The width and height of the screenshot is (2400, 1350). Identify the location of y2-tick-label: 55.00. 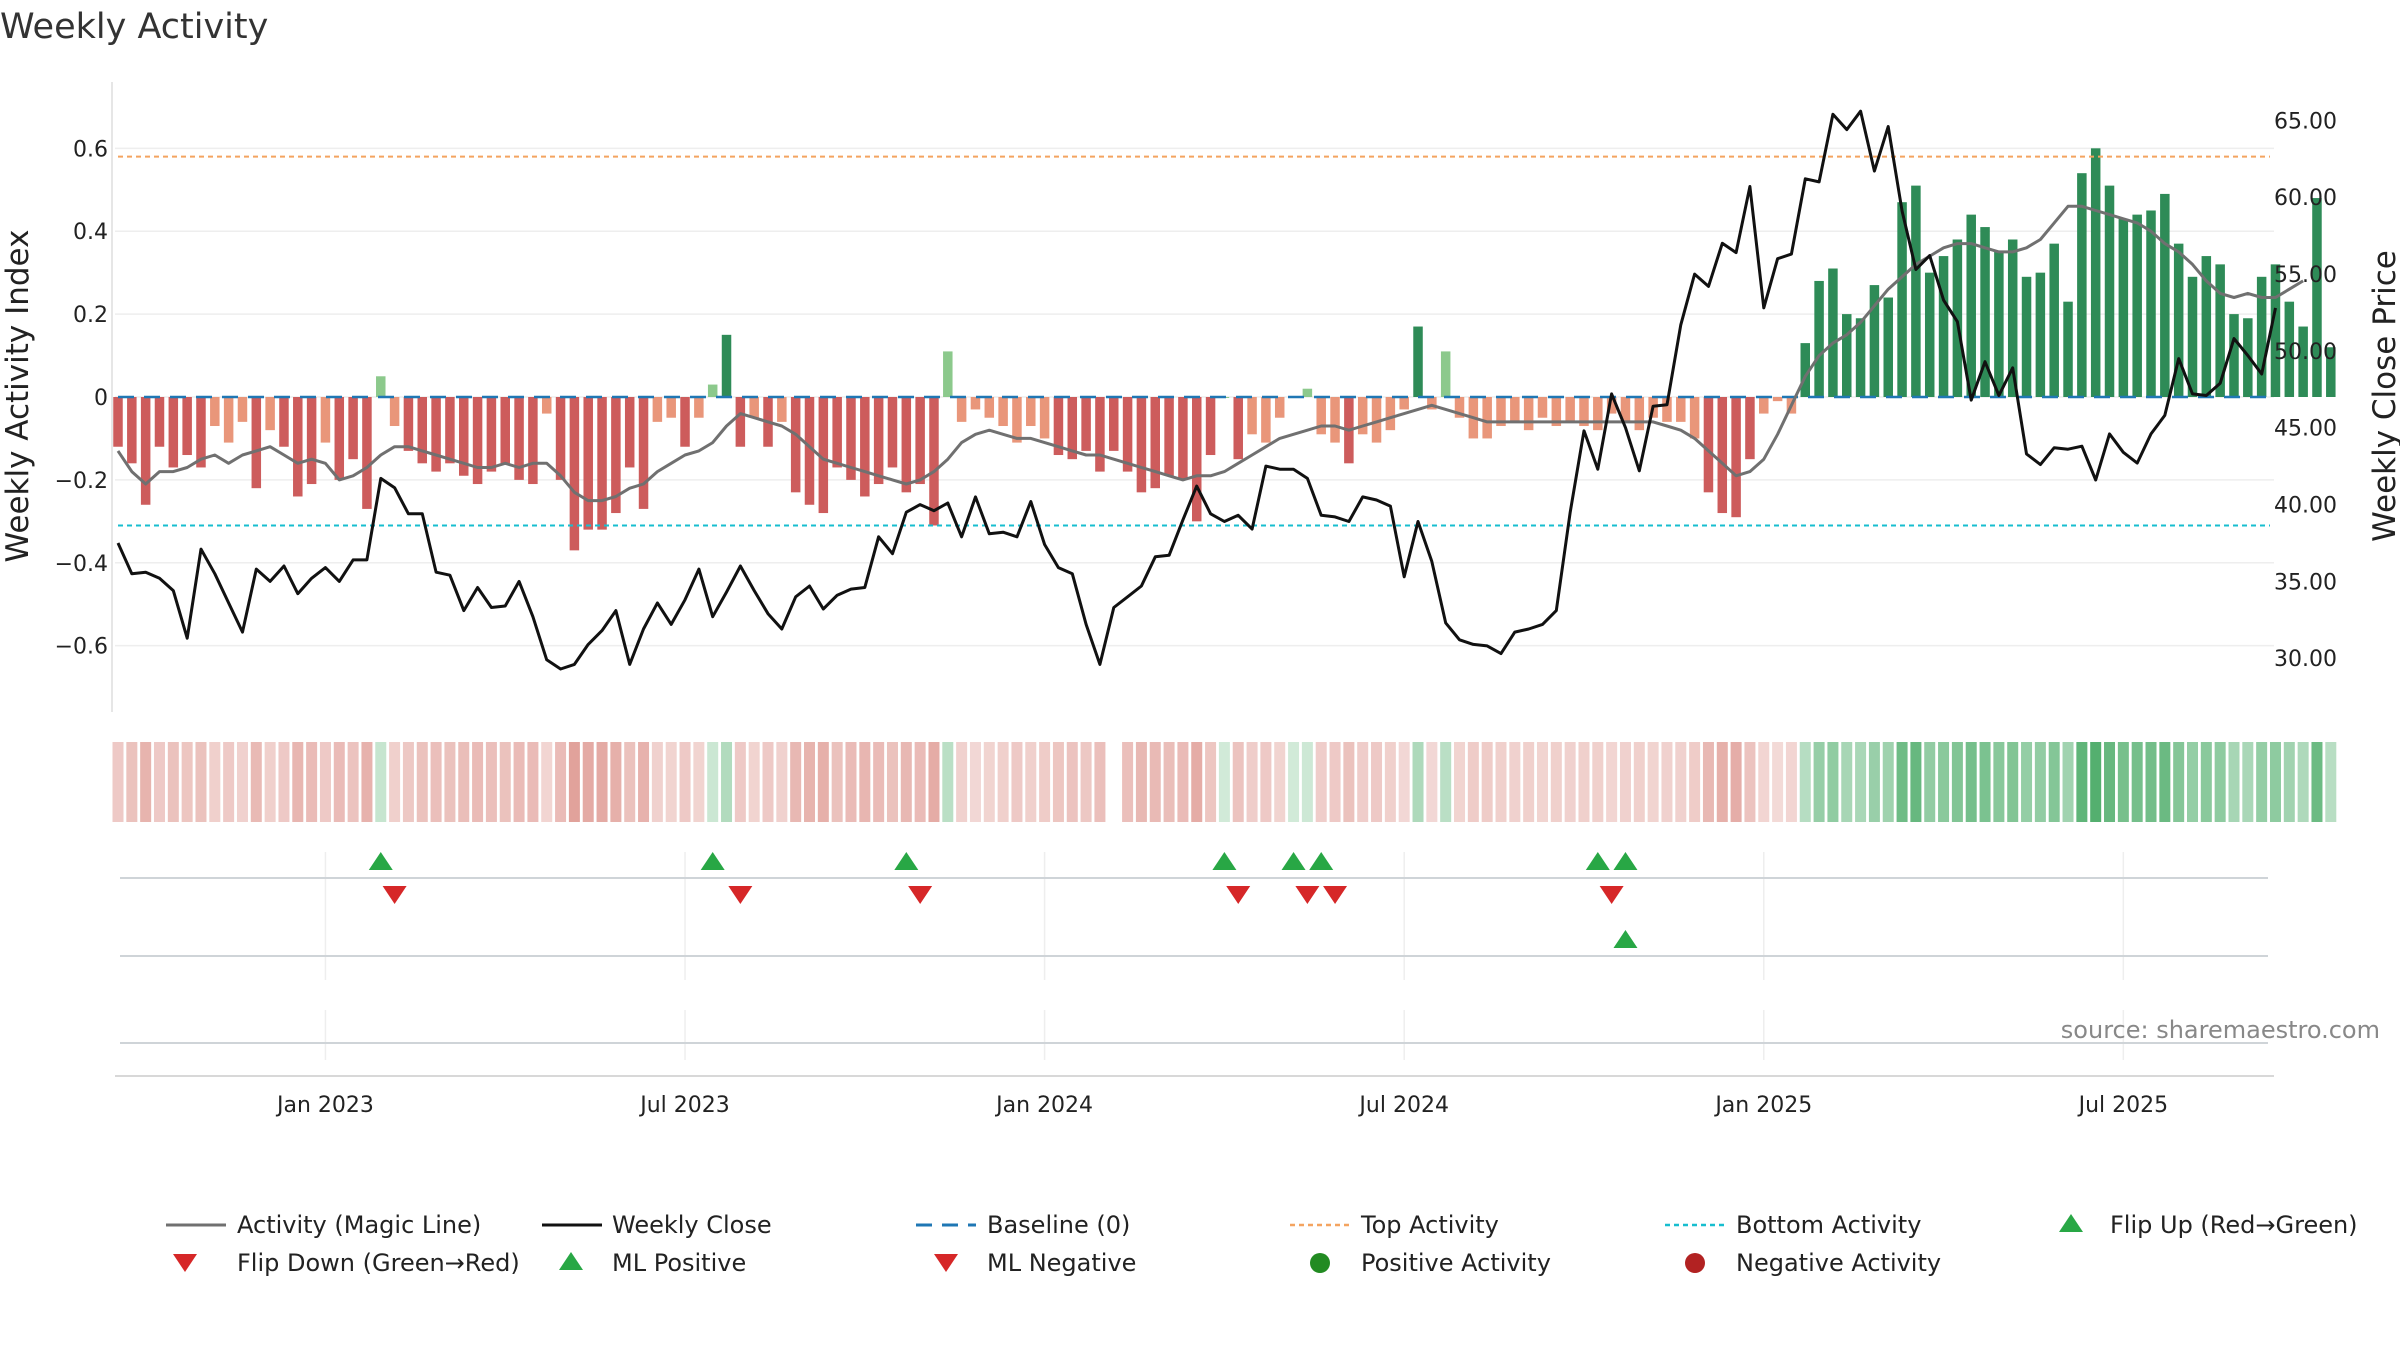
(2305, 275).